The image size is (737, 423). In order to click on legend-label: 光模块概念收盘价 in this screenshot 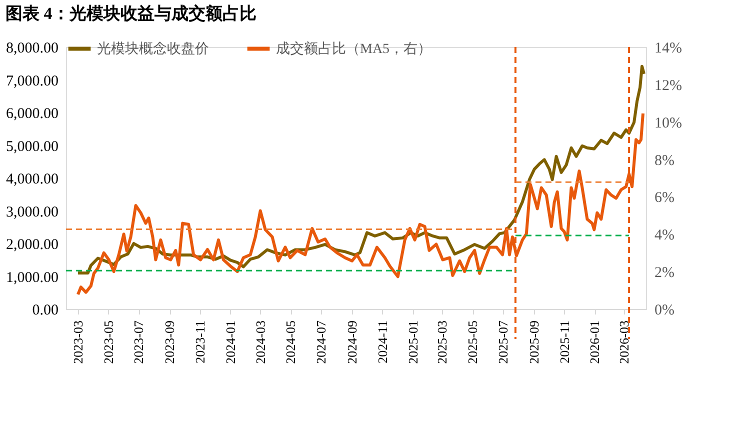, I will do `click(153, 48)`.